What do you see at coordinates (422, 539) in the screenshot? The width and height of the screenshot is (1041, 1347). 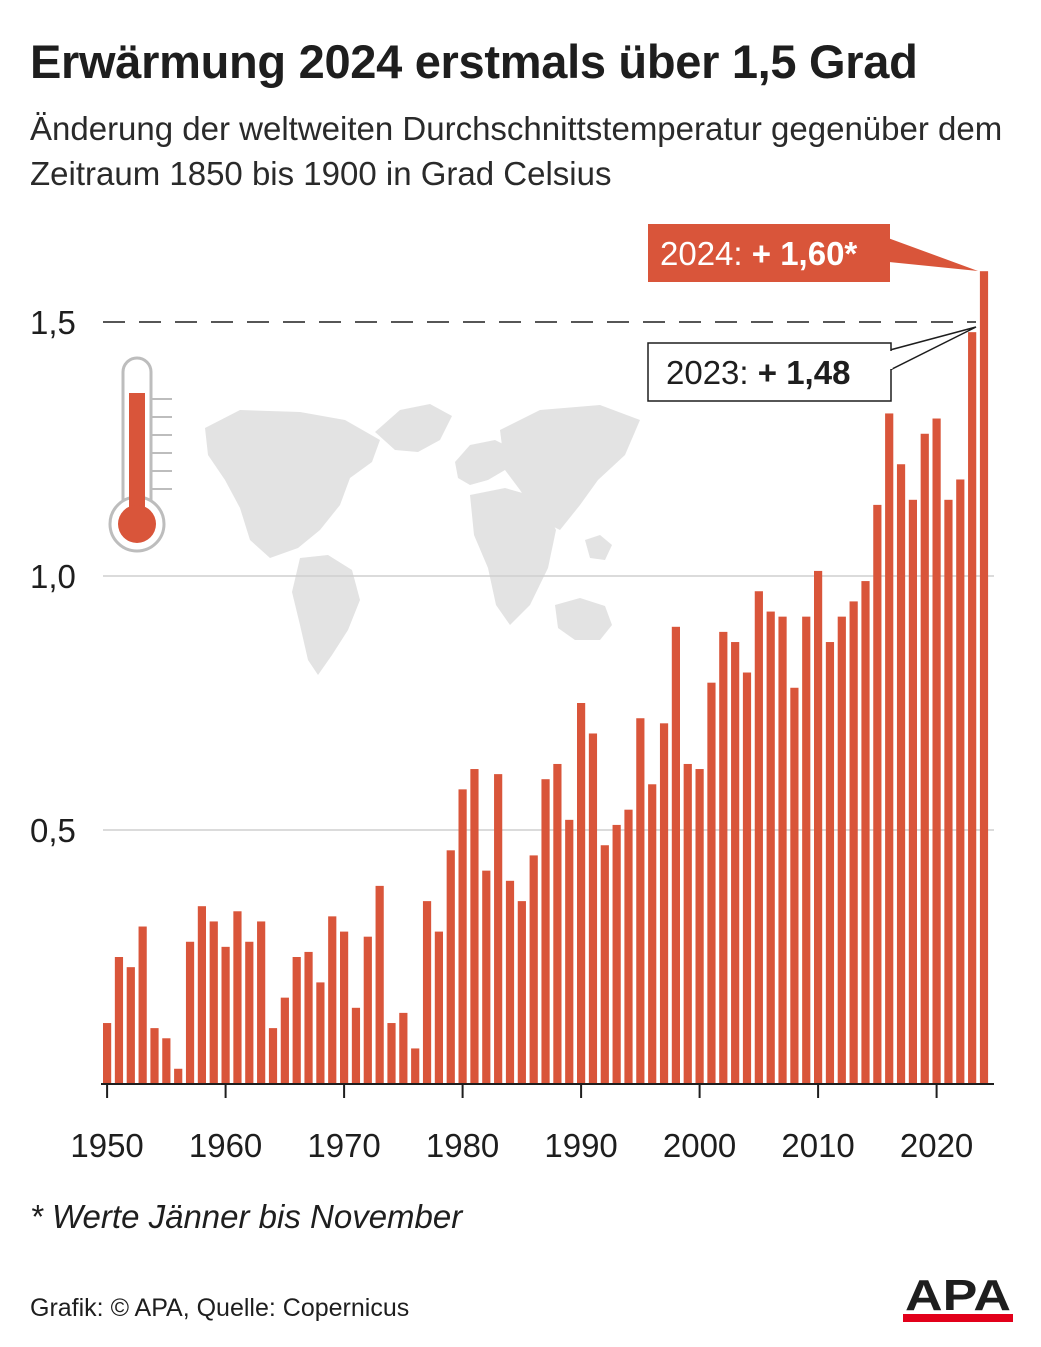 I see `world-map-icon` at bounding box center [422, 539].